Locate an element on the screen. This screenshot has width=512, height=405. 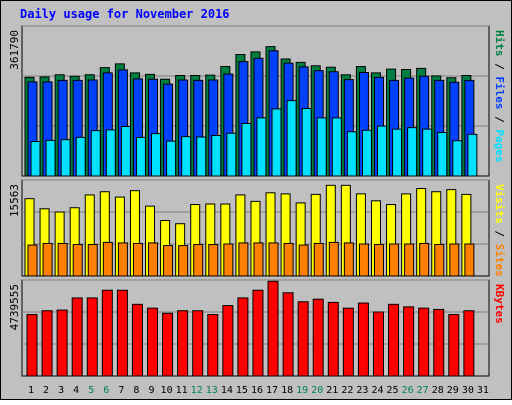
y-tick-label: 361790 is located at coordinates (14, 50).